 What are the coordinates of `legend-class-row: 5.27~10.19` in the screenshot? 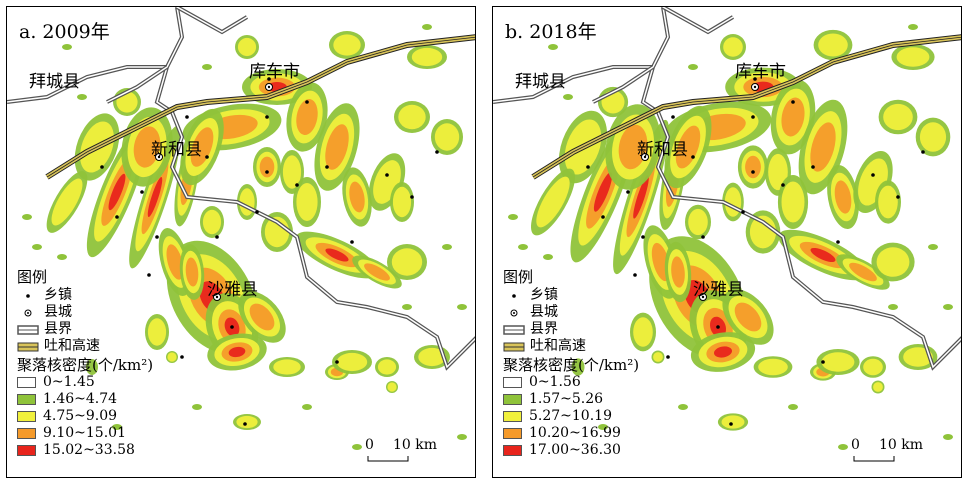 It's located at (571, 416).